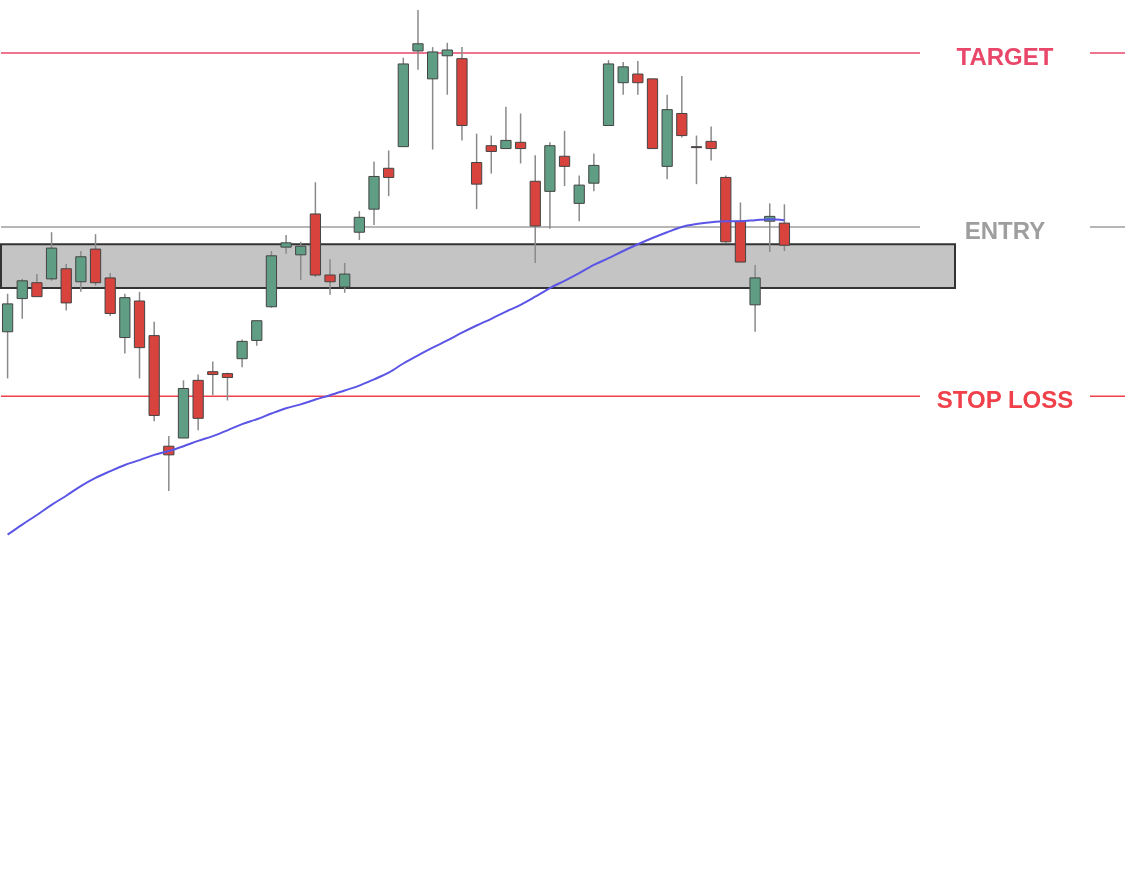  Describe the element at coordinates (1005, 400) in the screenshot. I see `ref-line-label: STOP LOSS` at that location.